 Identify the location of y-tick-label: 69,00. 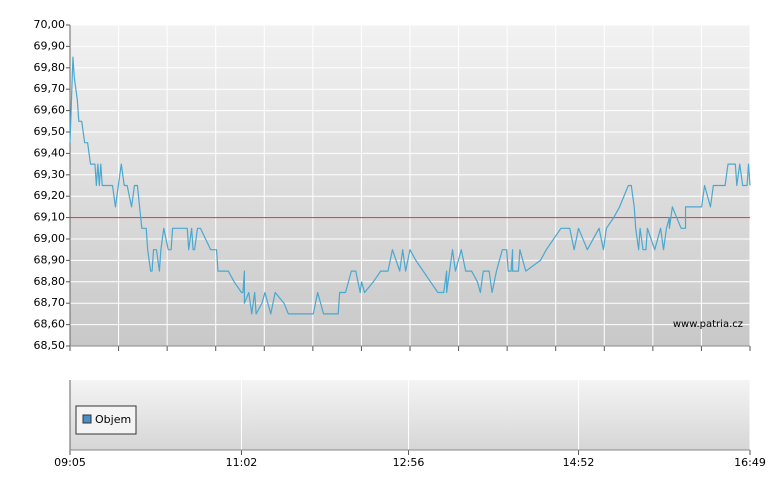
(50, 238).